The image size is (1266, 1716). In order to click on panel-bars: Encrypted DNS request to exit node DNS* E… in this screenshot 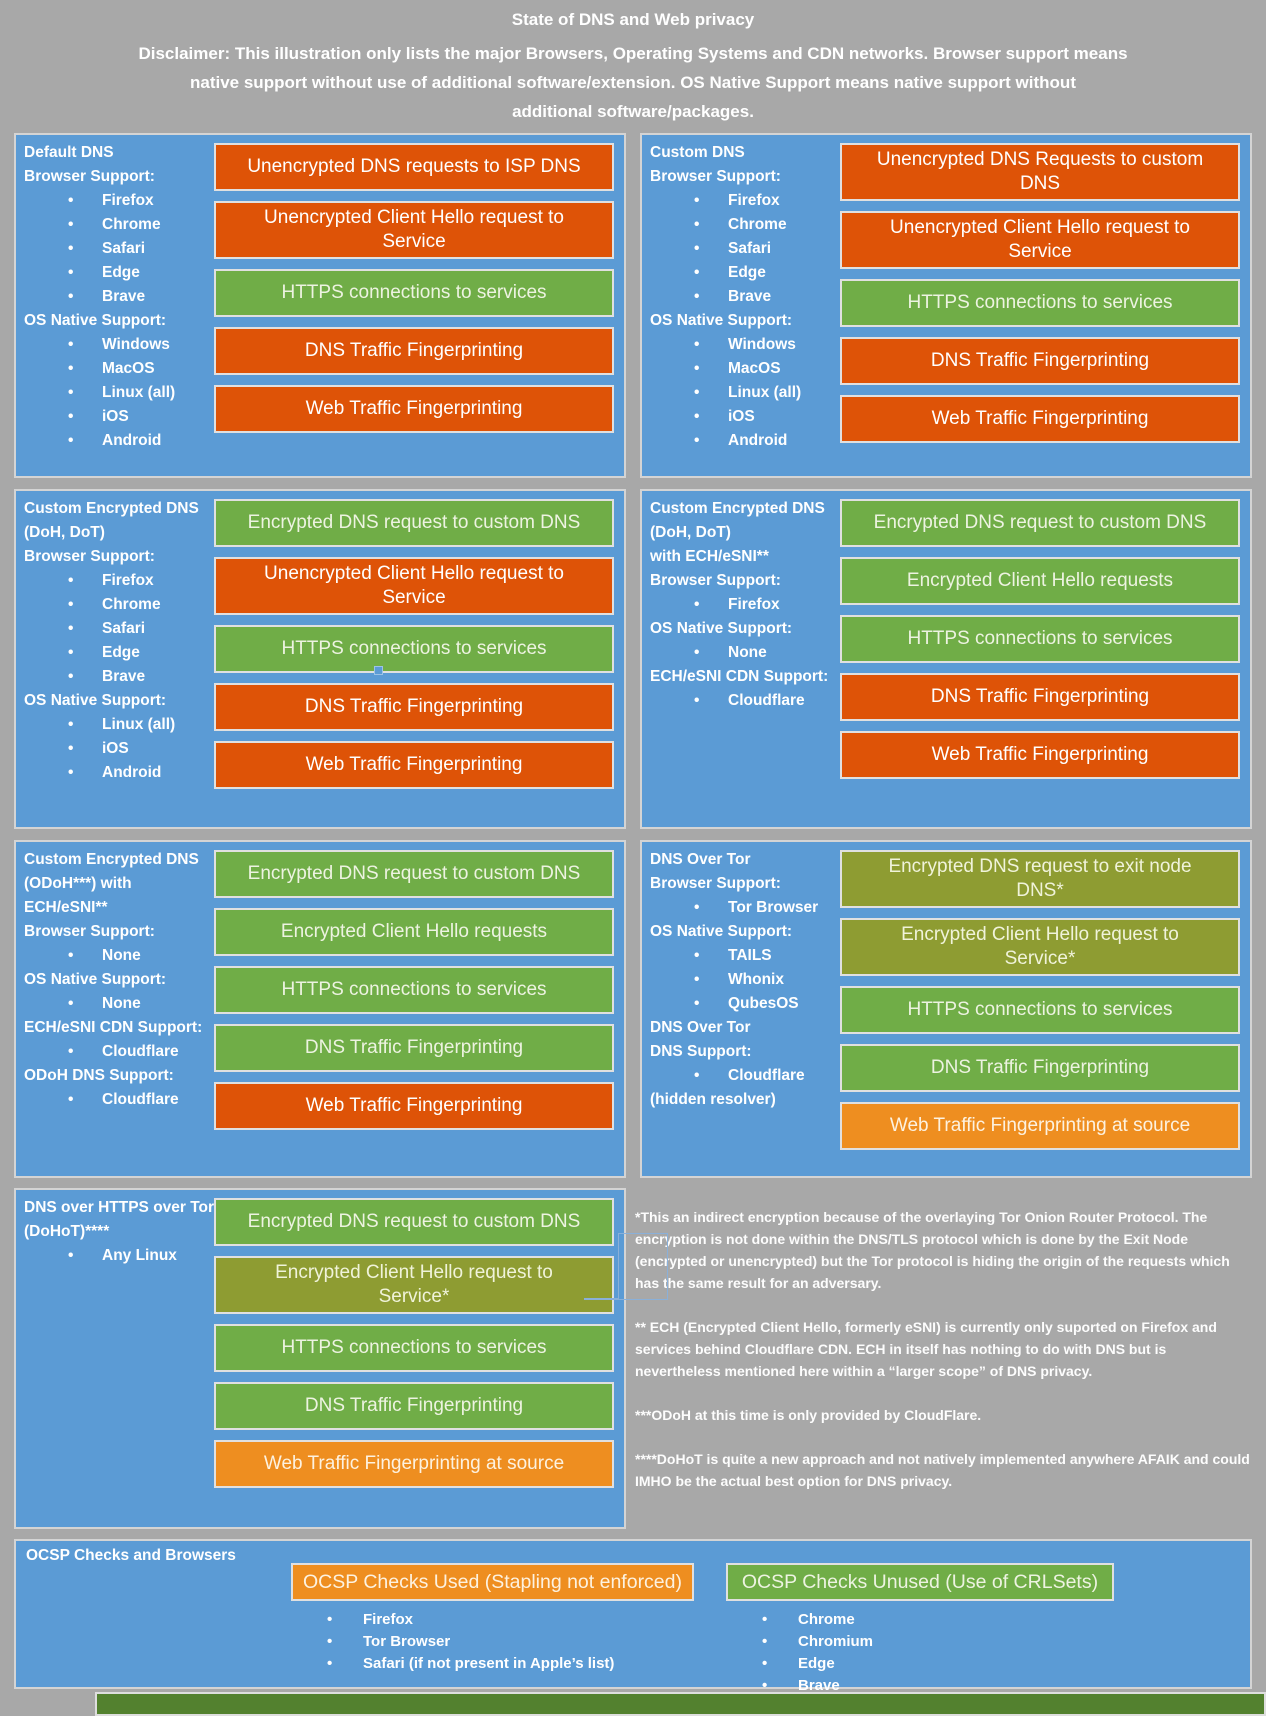, I will do `click(1040, 1000)`.